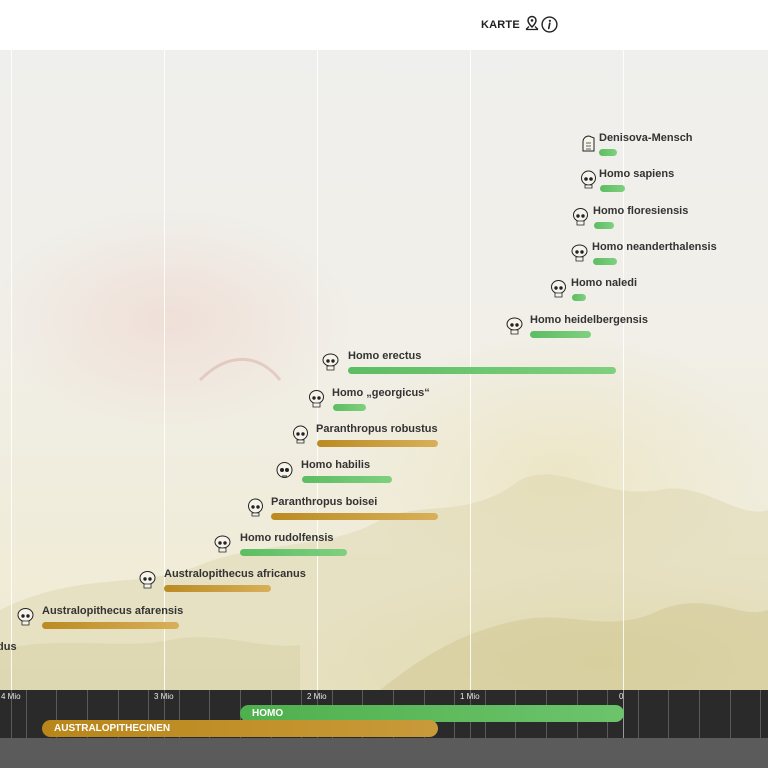 This screenshot has height=768, width=768. Describe the element at coordinates (532, 25) in the screenshot. I see `map-pin-icon` at that location.